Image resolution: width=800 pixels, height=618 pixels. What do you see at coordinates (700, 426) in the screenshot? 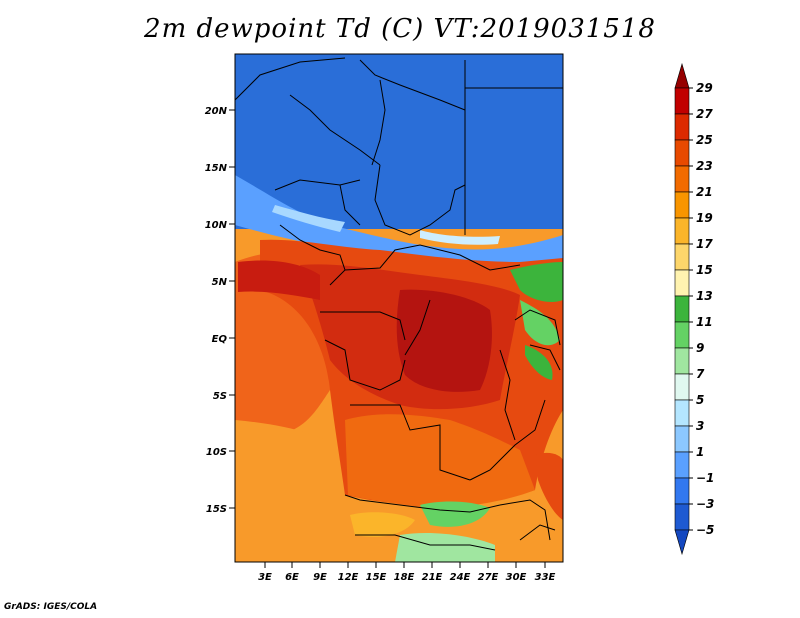
I see `colorbar-label: 3` at bounding box center [700, 426].